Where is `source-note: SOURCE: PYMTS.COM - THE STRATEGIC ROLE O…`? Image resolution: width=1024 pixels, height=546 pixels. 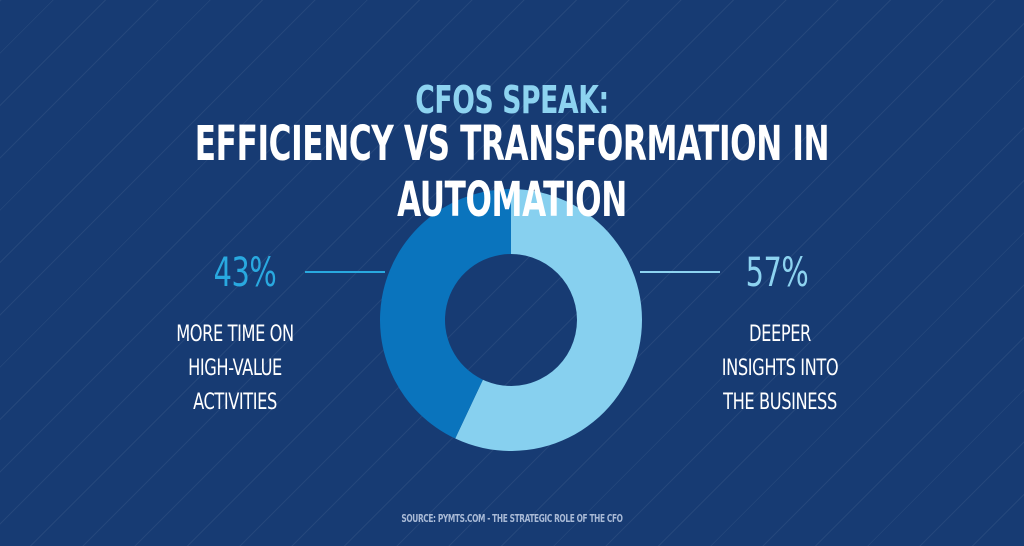 source-note: SOURCE: PYMTS.COM - THE STRATEGIC ROLE O… is located at coordinates (512, 518).